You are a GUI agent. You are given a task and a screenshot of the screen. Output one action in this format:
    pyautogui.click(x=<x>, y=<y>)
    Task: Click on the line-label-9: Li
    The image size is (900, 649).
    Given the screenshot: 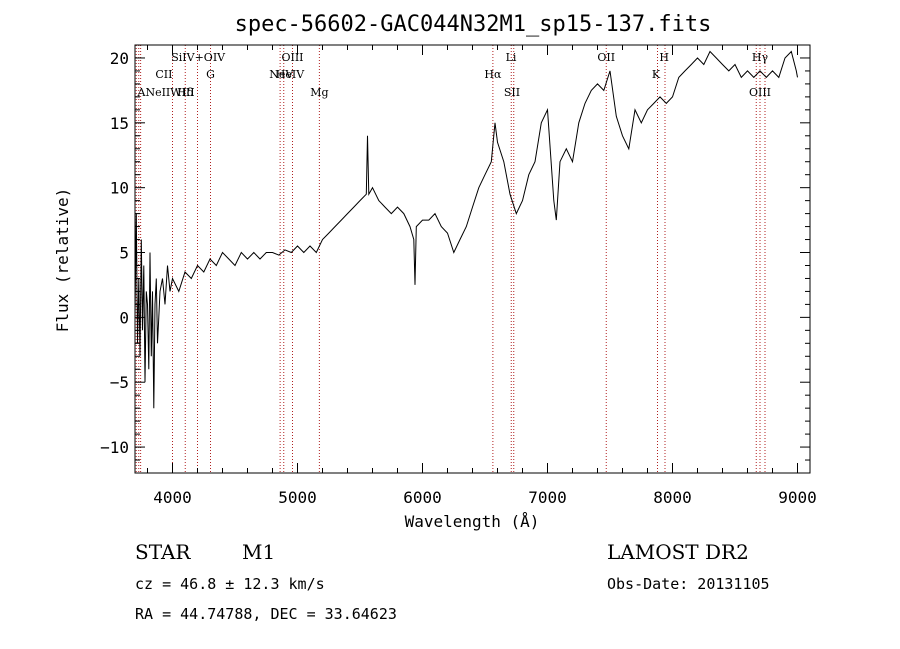 What is the action you would take?
    pyautogui.click(x=511, y=57)
    